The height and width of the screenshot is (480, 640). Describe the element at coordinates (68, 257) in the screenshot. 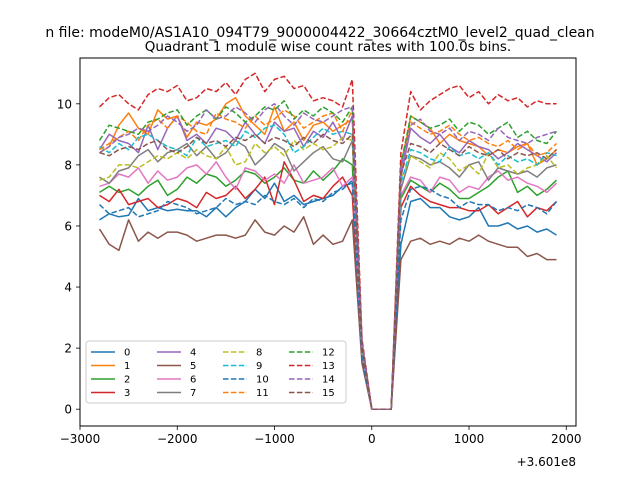

I see `y-axis: 0 2 4 6 8 10` at that location.